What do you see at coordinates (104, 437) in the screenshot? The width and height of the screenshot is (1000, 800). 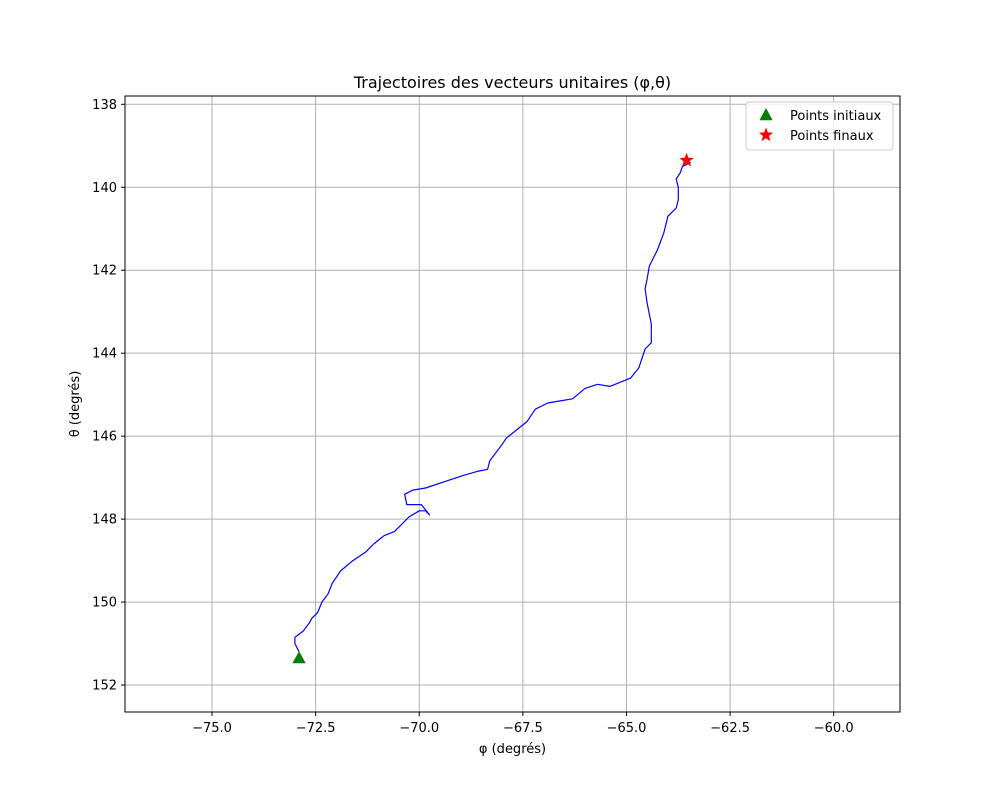 I see `y-tick-label: 146` at bounding box center [104, 437].